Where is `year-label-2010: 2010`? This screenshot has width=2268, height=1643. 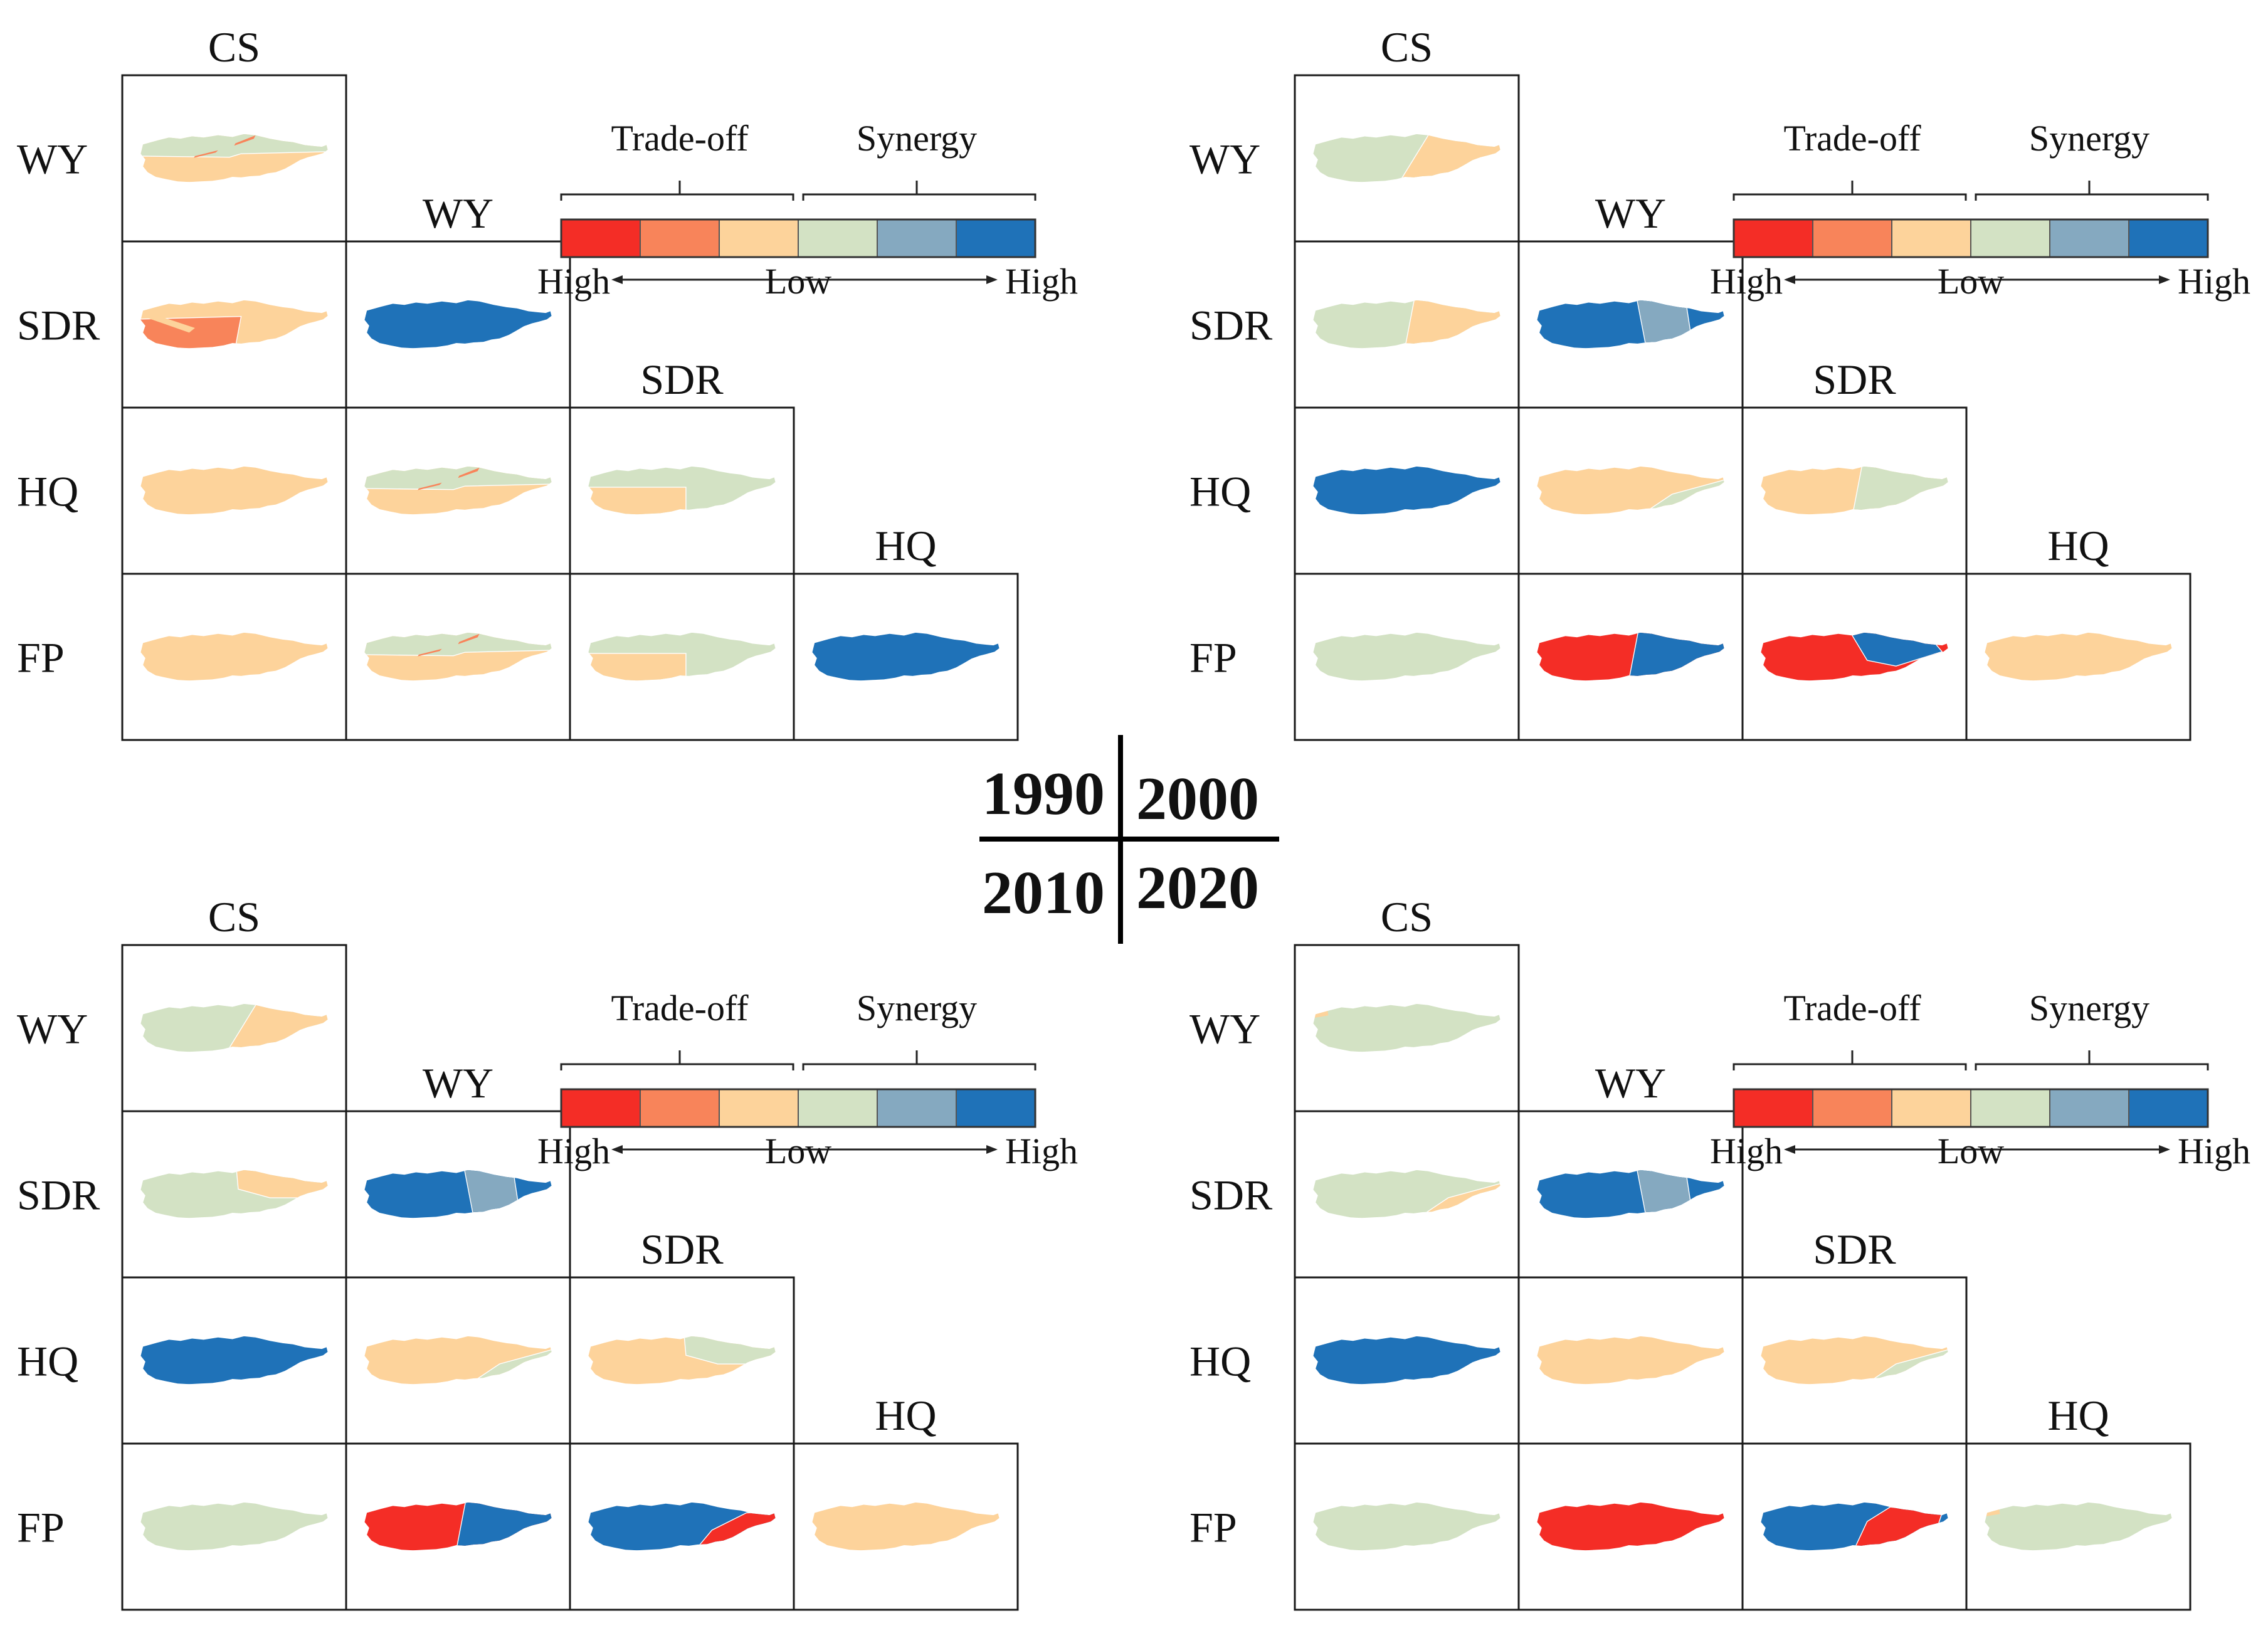 year-label-2010: 2010 is located at coordinates (1043, 893).